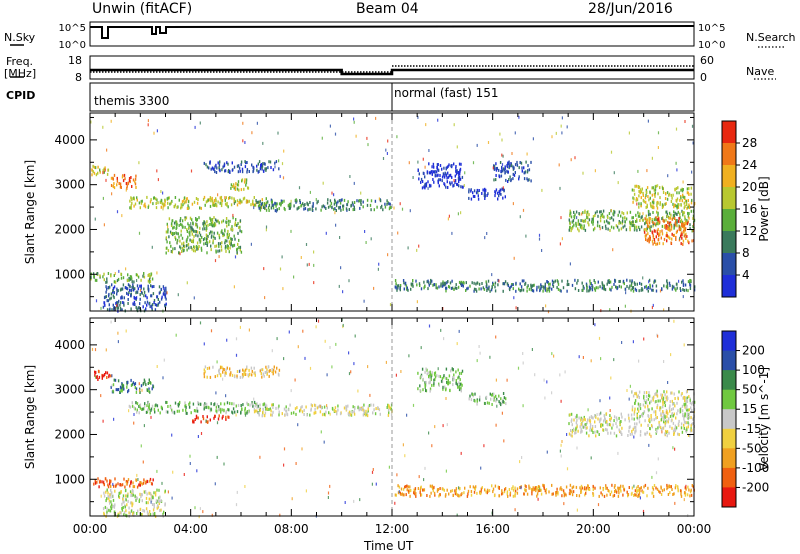  I want to click on beam-title: Beam 04, so click(387, 9).